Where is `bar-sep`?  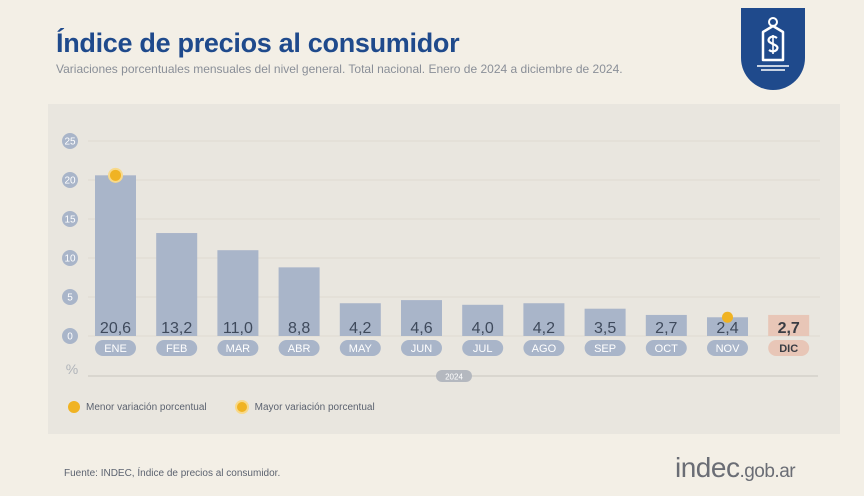
bar-sep is located at coordinates (605, 322).